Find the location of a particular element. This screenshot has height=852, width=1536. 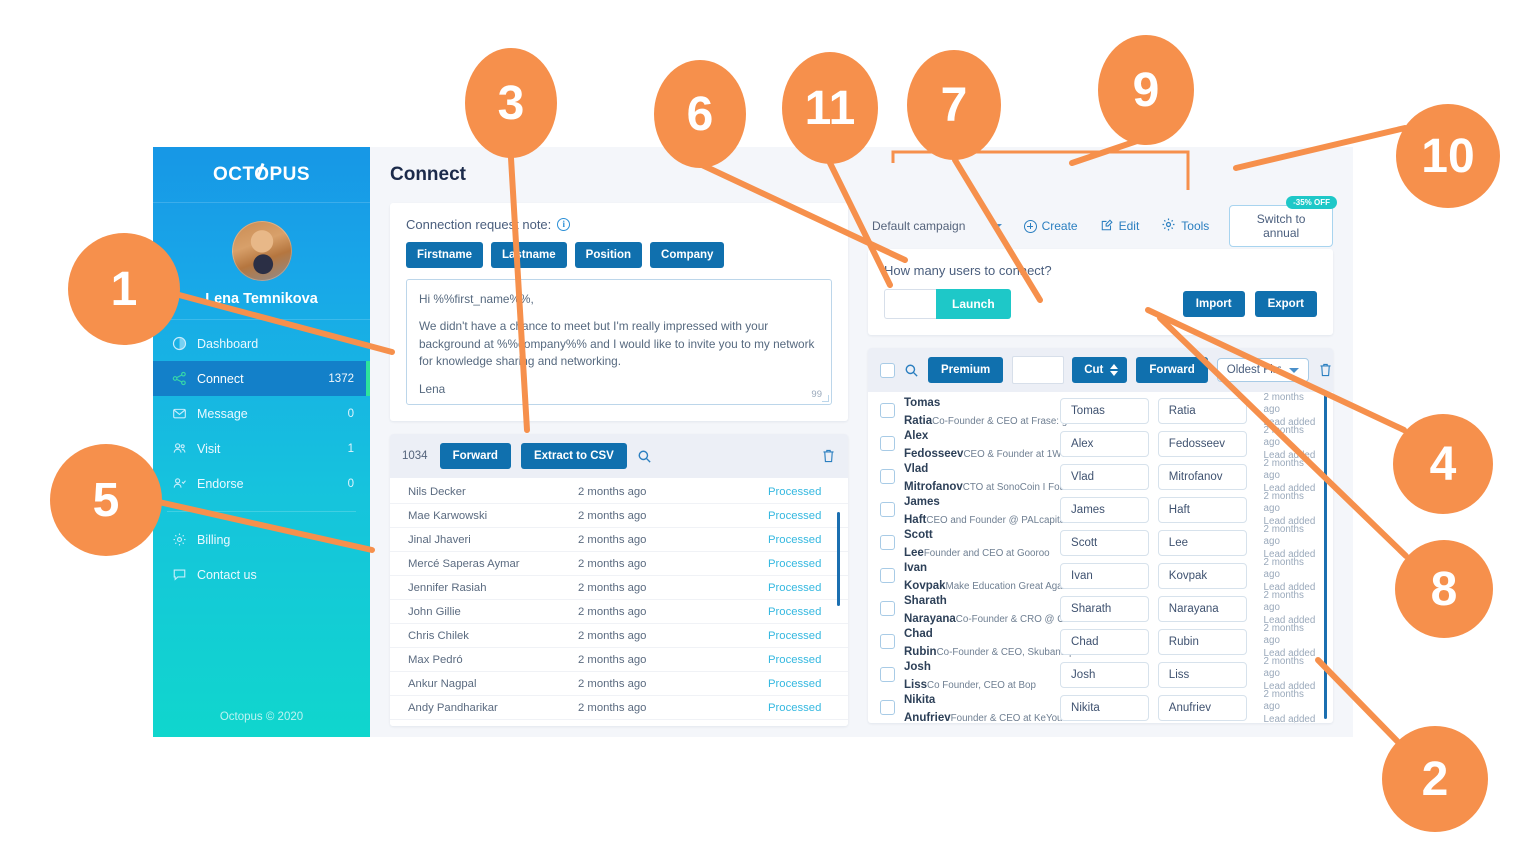

tag-firstname: Firstname is located at coordinates (444, 255).